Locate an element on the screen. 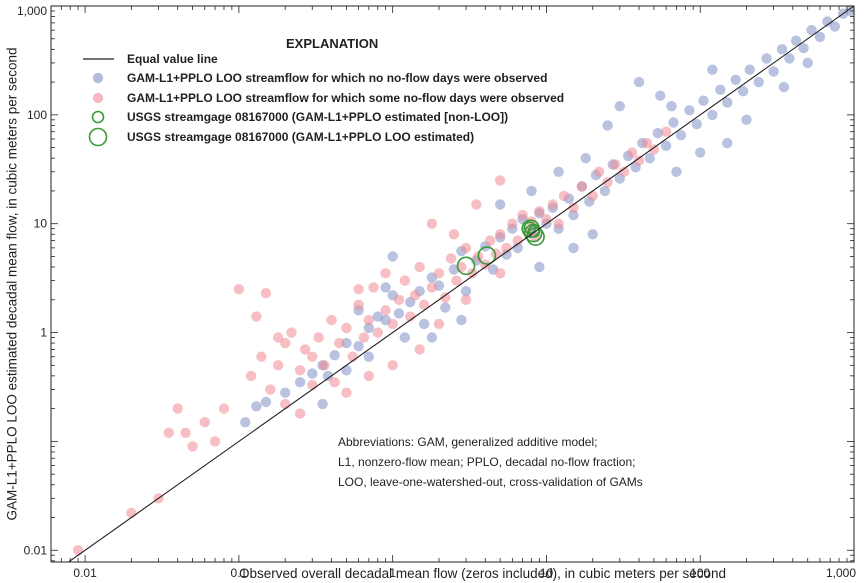 The height and width of the screenshot is (583, 868). x-tick-label: 1,000 is located at coordinates (841, 573).